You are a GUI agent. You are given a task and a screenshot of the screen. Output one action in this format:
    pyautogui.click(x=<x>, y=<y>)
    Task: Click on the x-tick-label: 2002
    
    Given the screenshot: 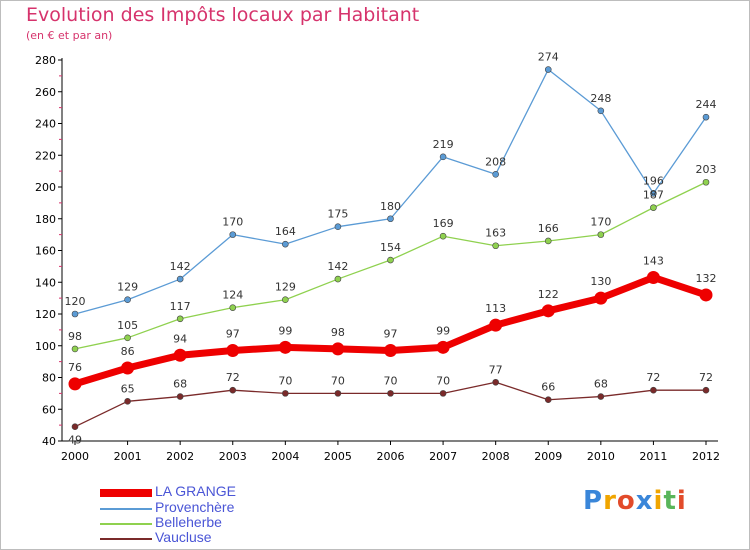 What is the action you would take?
    pyautogui.click(x=180, y=456)
    